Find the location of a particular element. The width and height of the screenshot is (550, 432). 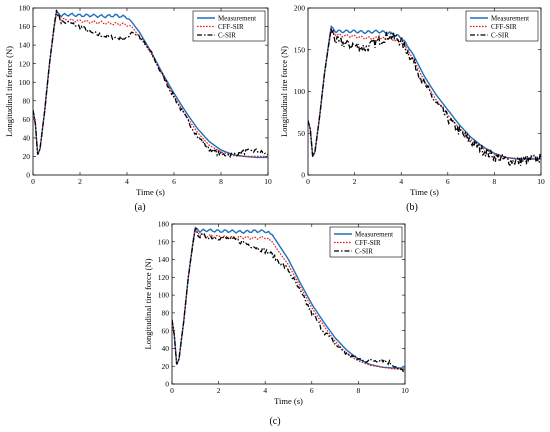

panel-caption: (c) is located at coordinates (274, 421).